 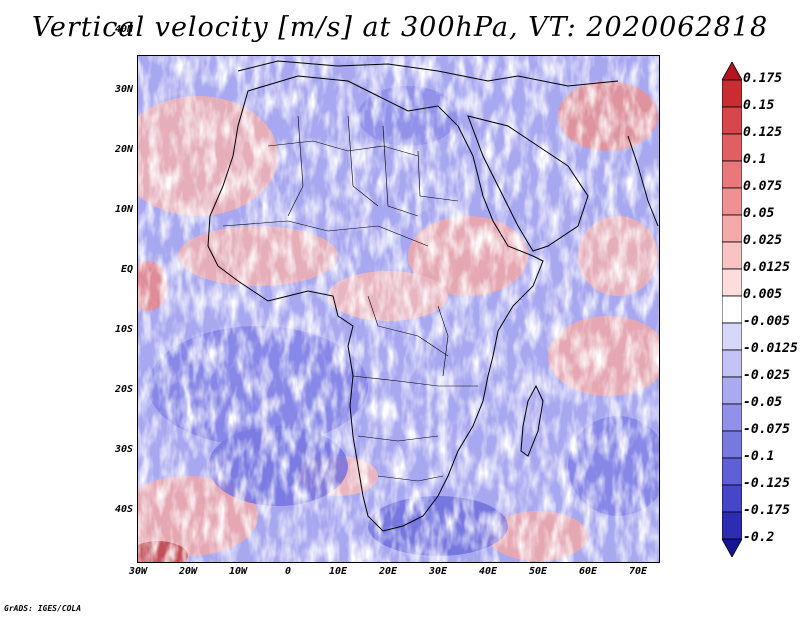 I want to click on colorbar-boxes, so click(x=732, y=309).